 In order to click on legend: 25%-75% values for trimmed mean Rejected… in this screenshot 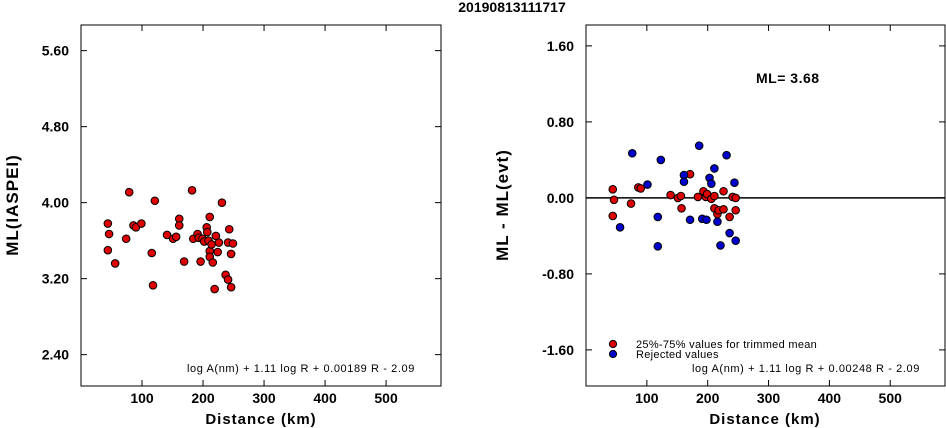, I will do `click(712, 350)`.